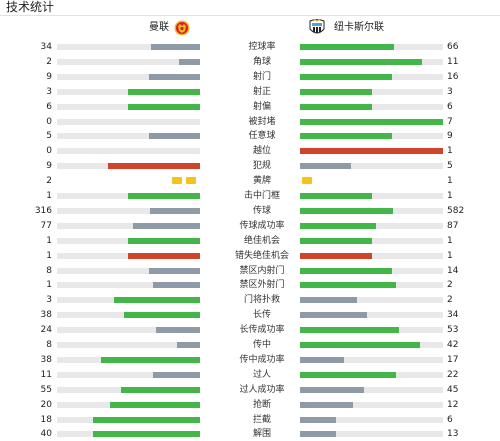  I want to click on away-stat-value: 22, so click(453, 374).